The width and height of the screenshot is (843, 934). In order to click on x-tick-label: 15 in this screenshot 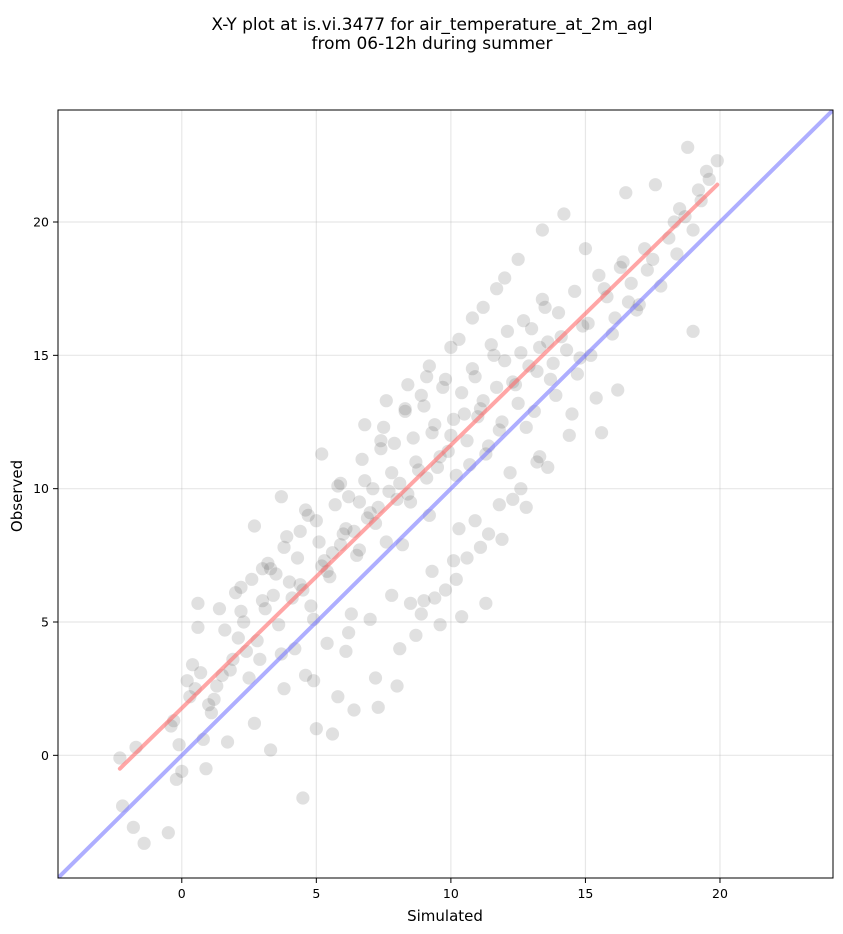, I will do `click(585, 893)`.